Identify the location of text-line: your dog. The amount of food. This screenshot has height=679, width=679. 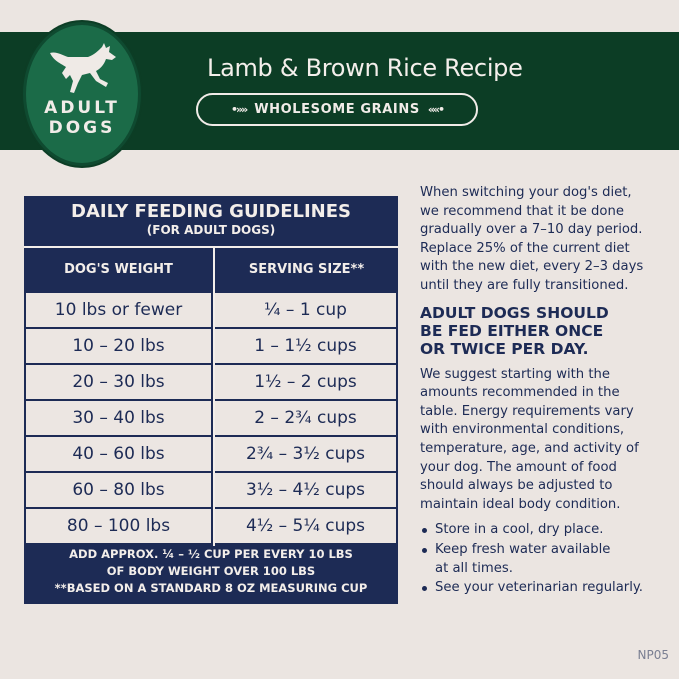
(518, 467).